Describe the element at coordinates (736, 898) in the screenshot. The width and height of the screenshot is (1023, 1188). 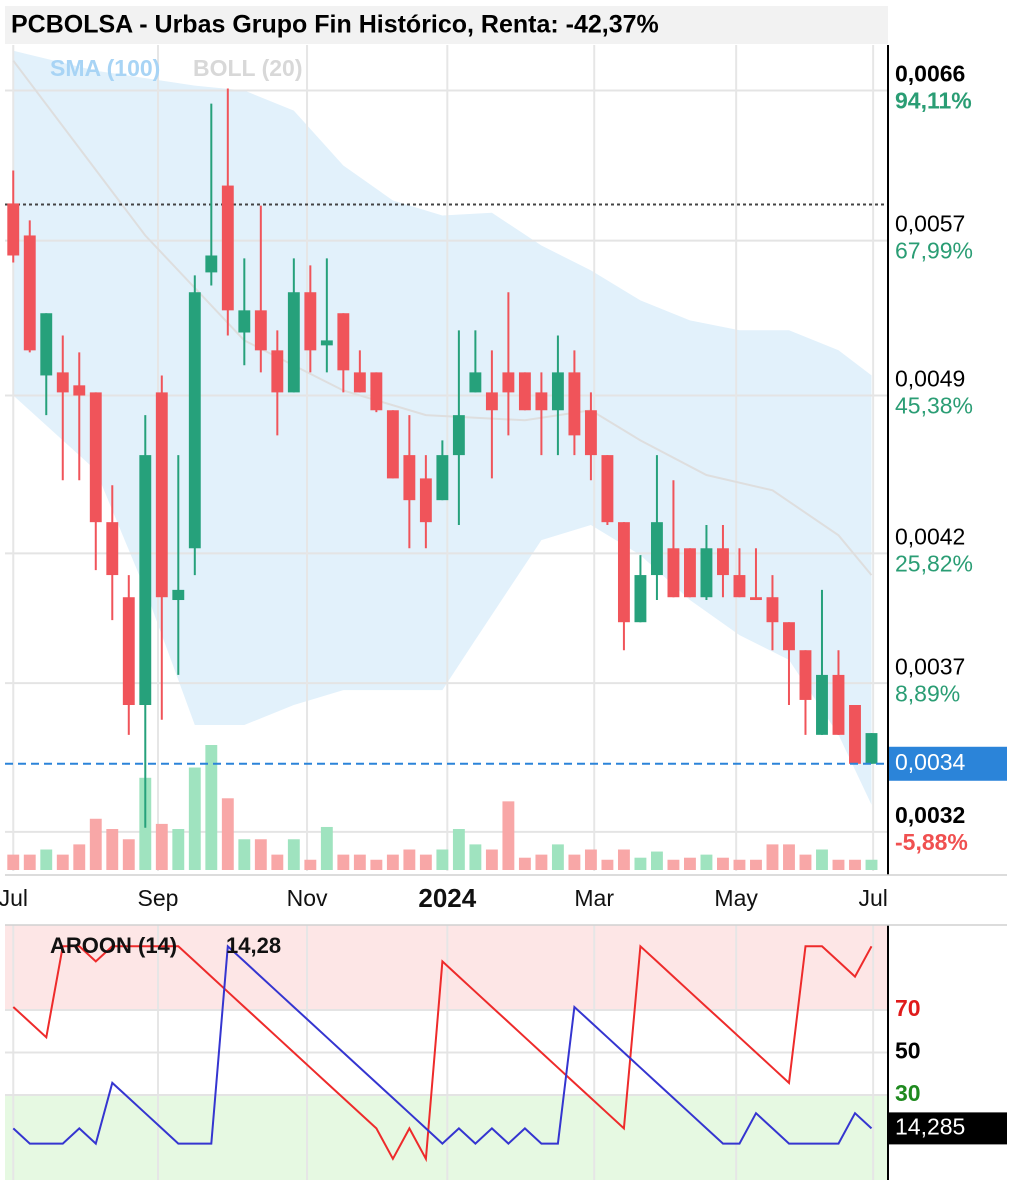
I see `x-tick-label: May` at that location.